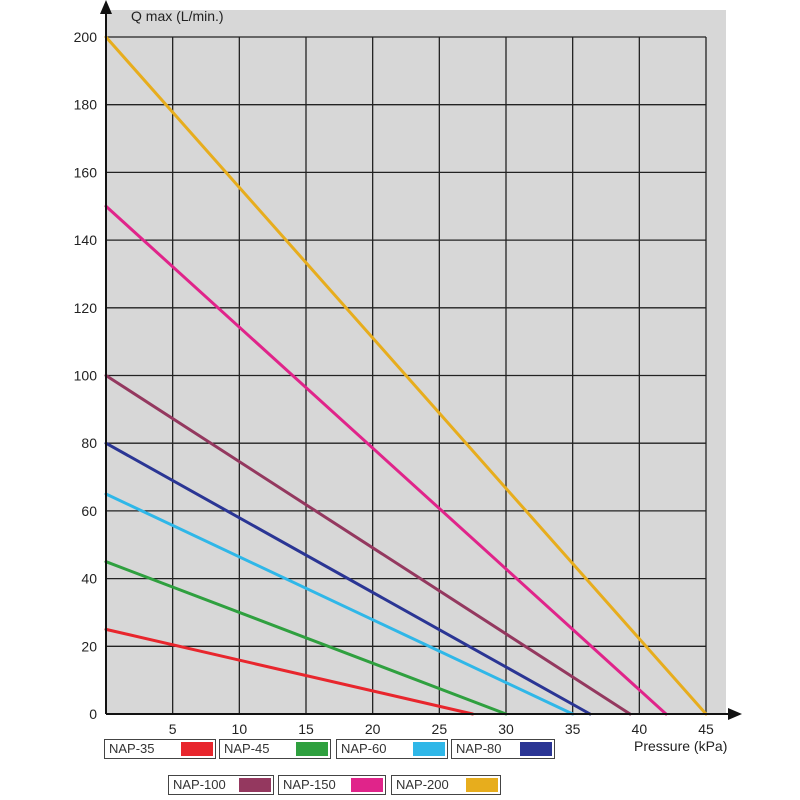 The height and width of the screenshot is (800, 800). I want to click on legend-label: NAP-60, so click(364, 748).